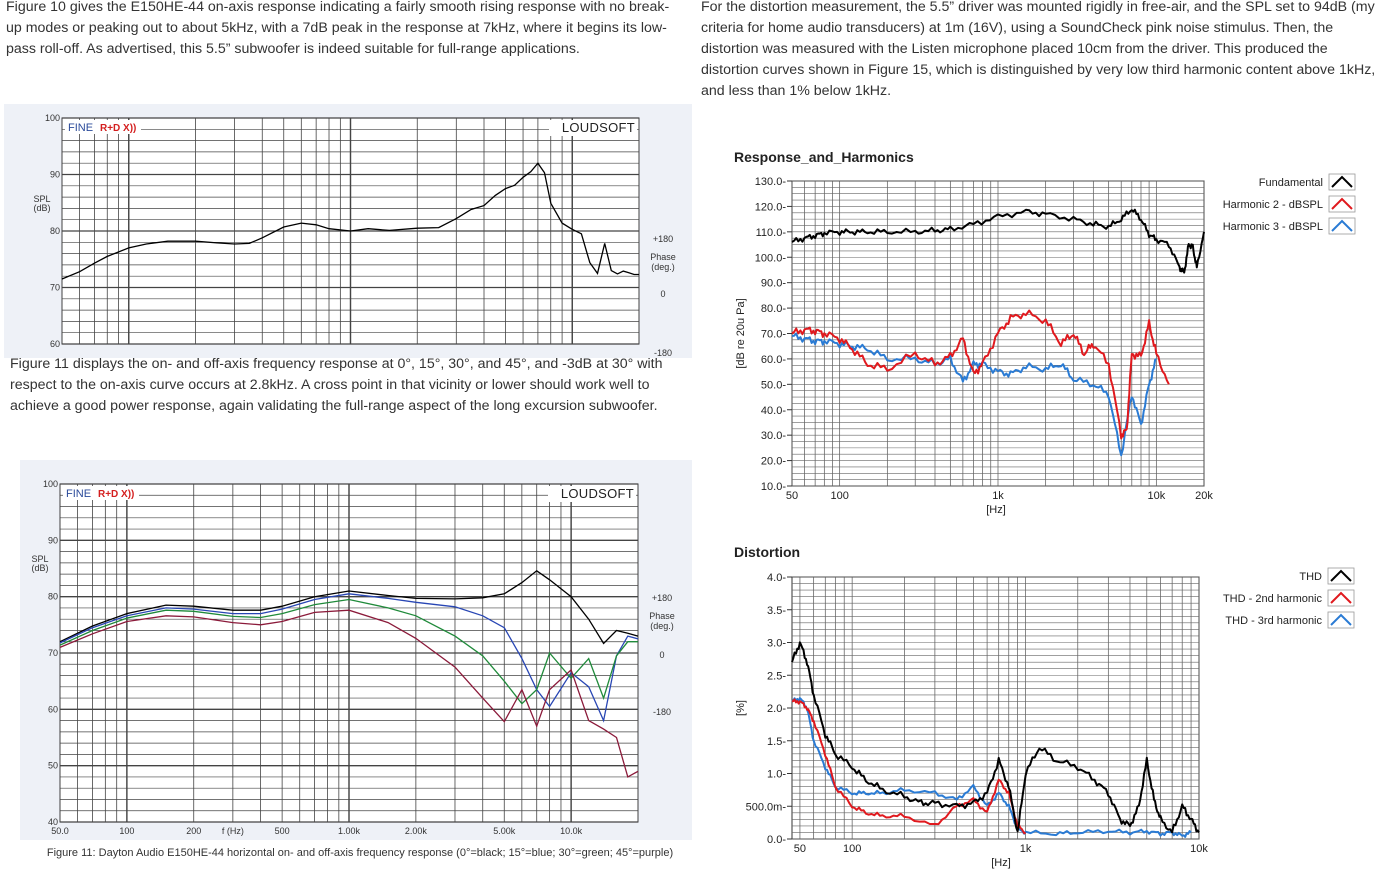 The height and width of the screenshot is (885, 1389). Describe the element at coordinates (776, 840) in the screenshot. I see `y-tick-label: 0.0-` at that location.